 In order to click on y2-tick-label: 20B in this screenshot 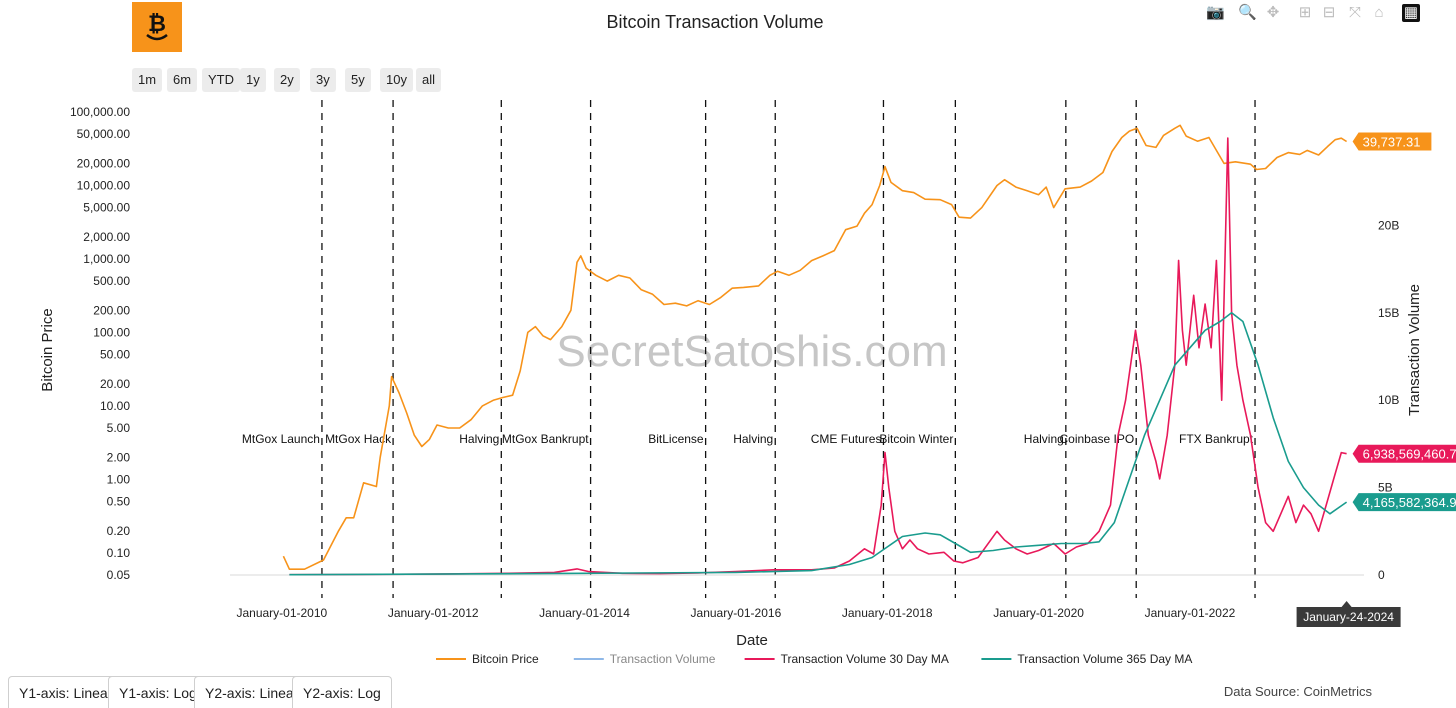, I will do `click(1388, 225)`.